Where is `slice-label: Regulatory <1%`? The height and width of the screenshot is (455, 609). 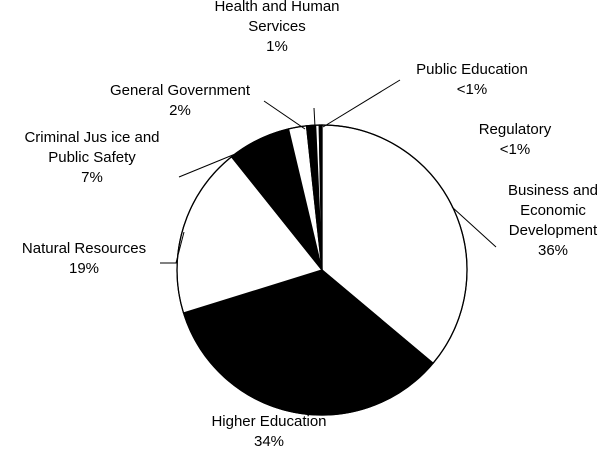
slice-label: Regulatory <1% is located at coordinates (515, 139).